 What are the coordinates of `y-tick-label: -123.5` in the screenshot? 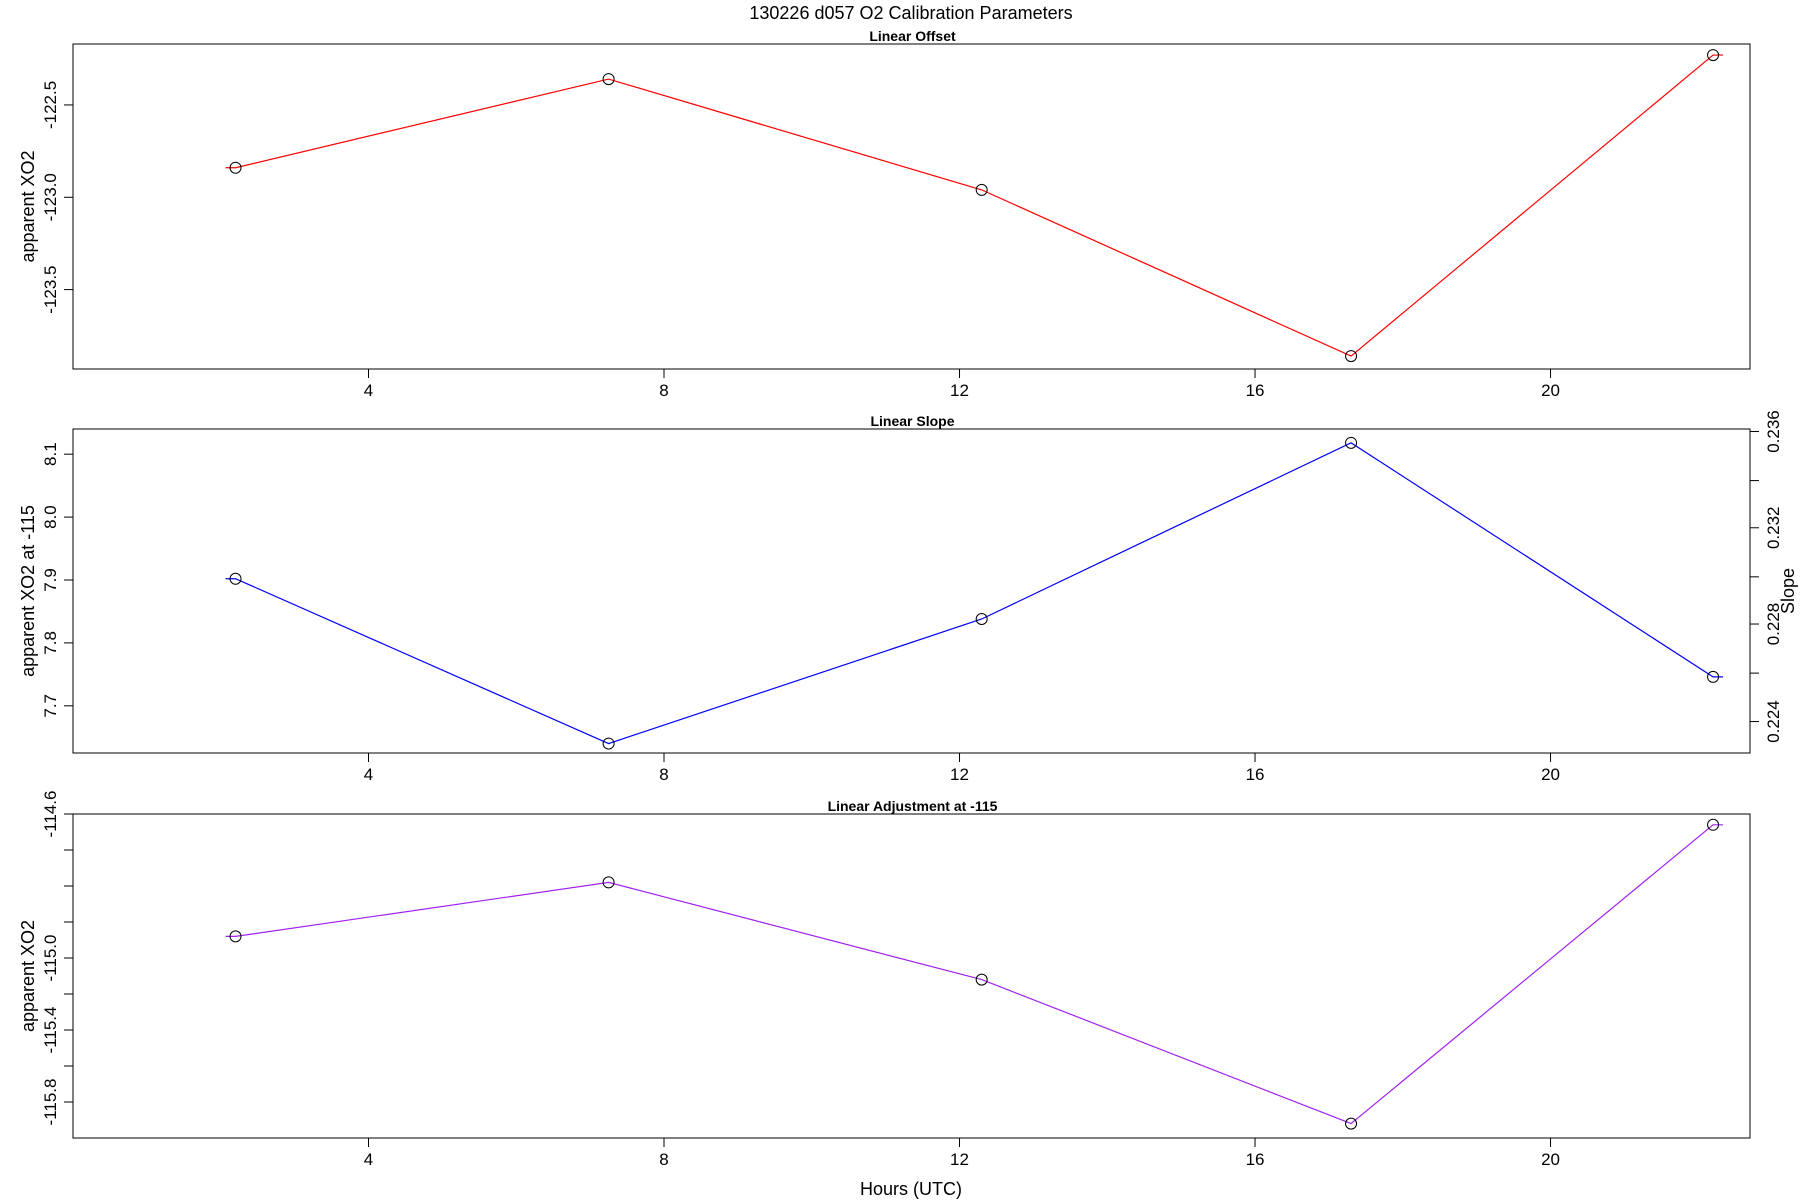 It's located at (50, 289).